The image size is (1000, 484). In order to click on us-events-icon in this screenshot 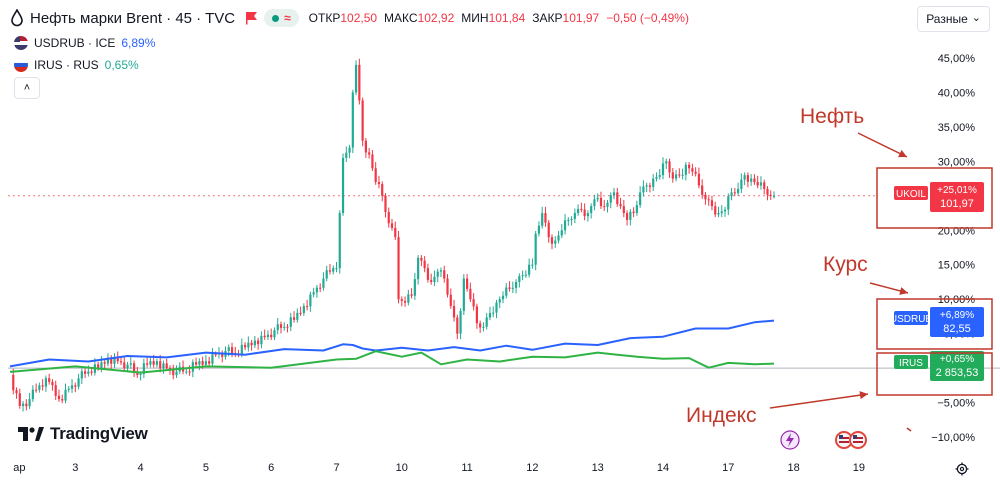, I will do `click(851, 440)`.